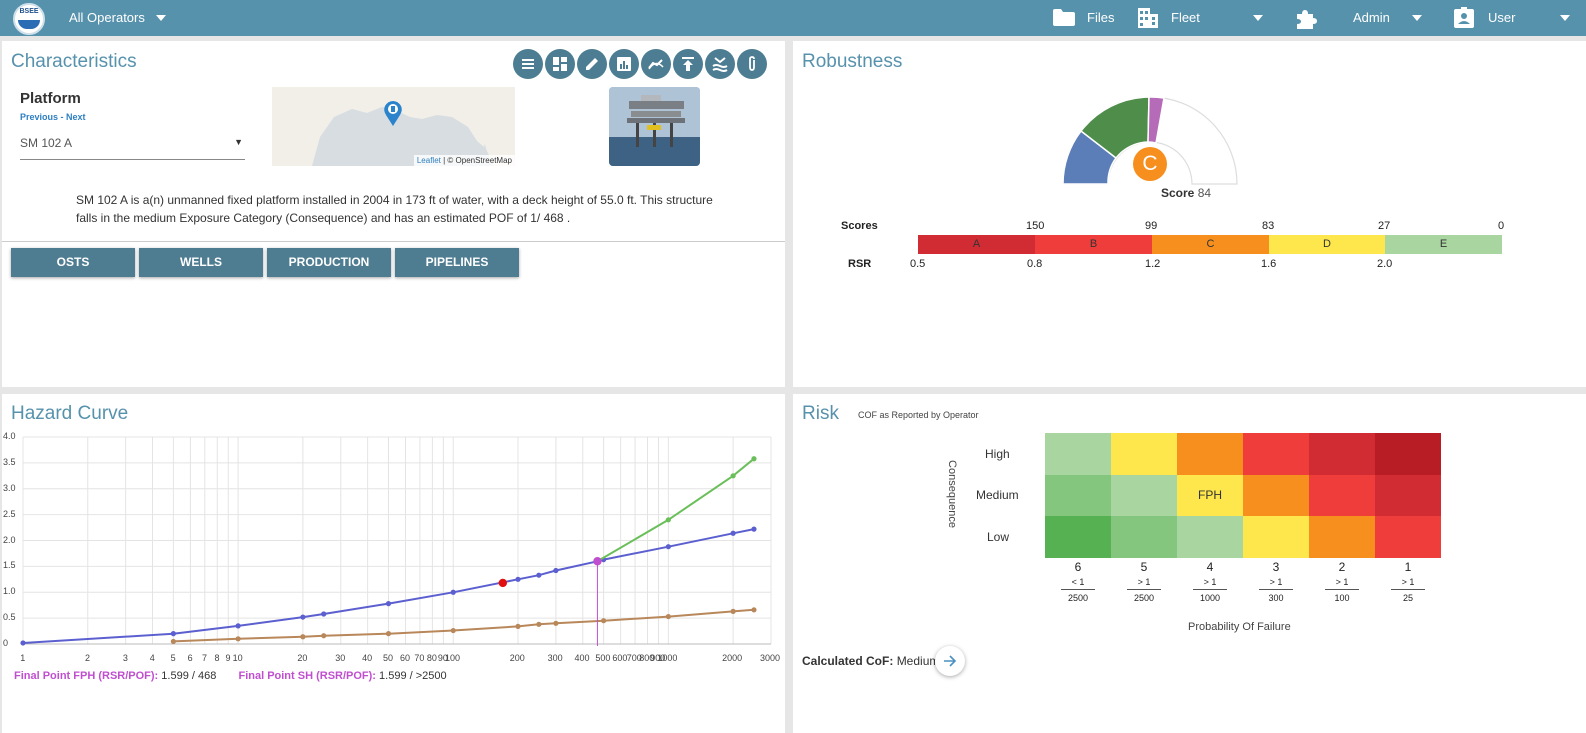 The height and width of the screenshot is (733, 1586). Describe the element at coordinates (1210, 495) in the screenshot. I see `risk-cell-fph: FPH` at that location.